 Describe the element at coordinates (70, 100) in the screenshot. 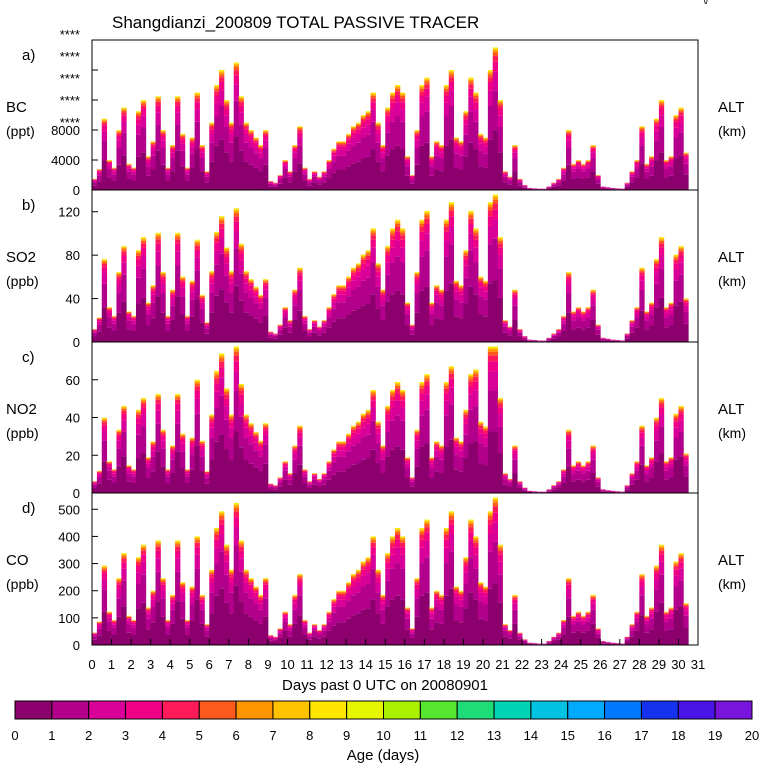

I see `y-tick-label: ****` at that location.